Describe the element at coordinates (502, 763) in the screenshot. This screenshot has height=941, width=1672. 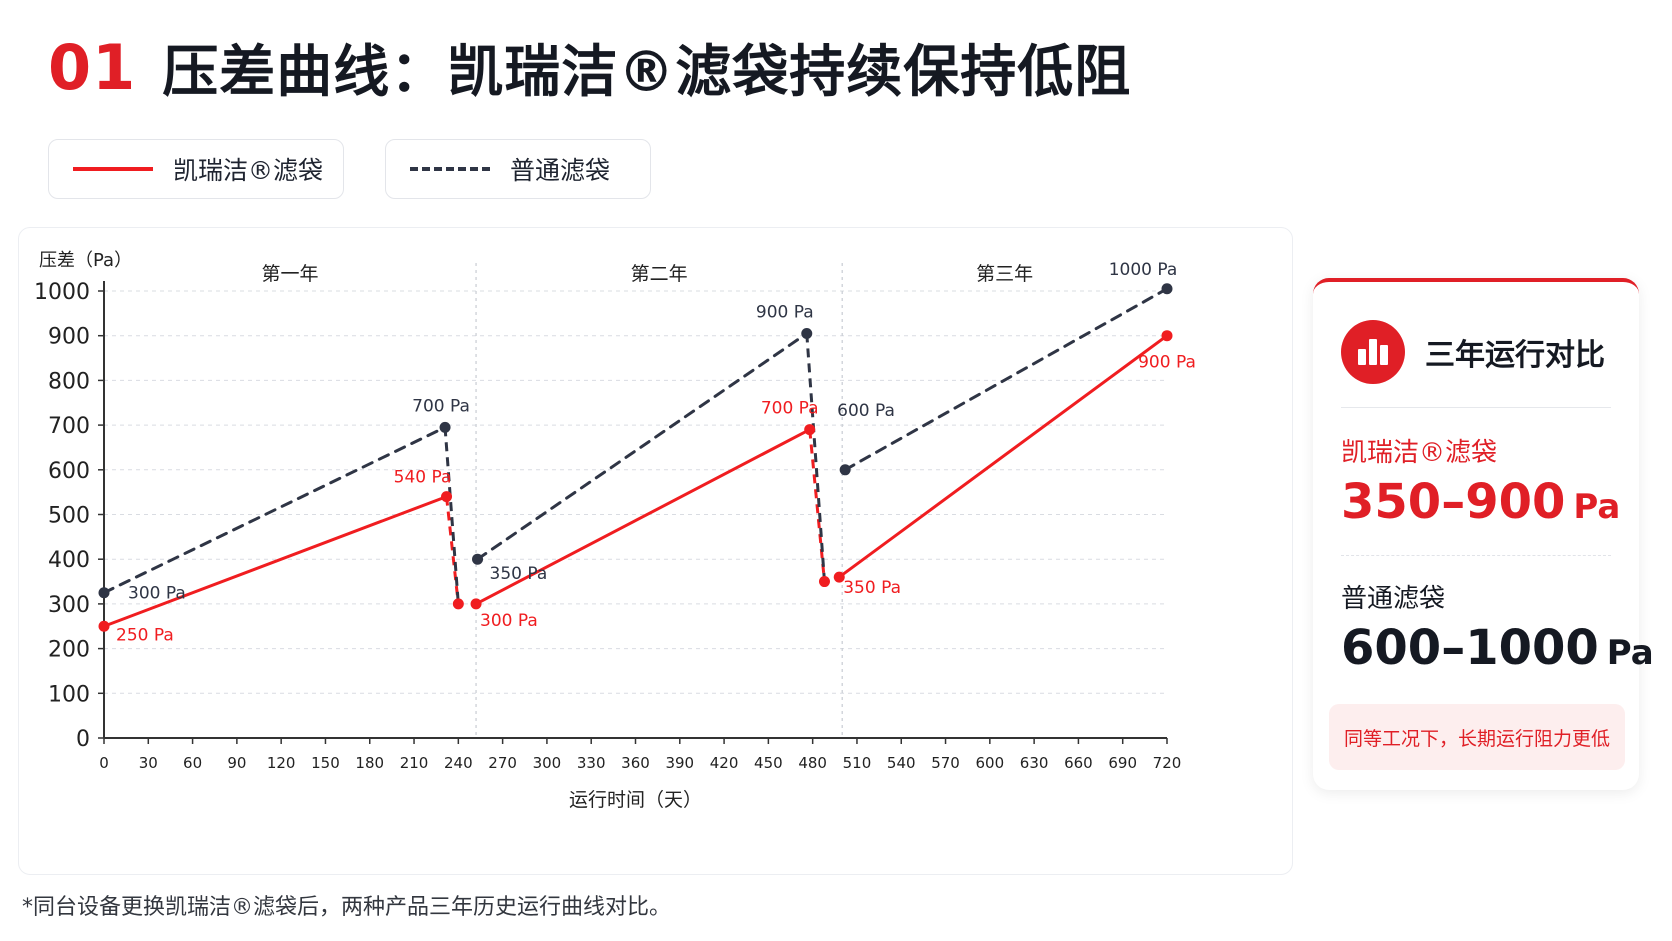
I see `x-tick-label: 270` at that location.